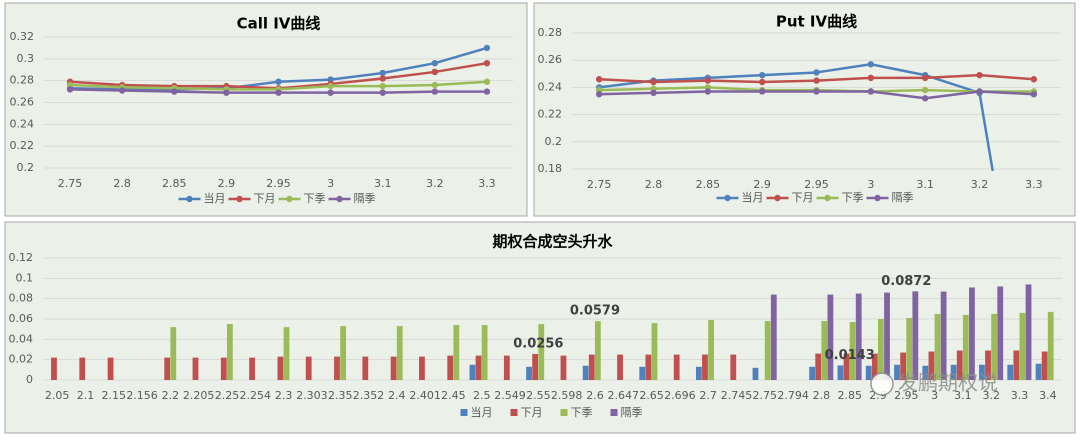 This screenshot has height=440, width=1080. Describe the element at coordinates (340, 395) in the screenshot. I see `x-tick-label: 2.35` at that location.